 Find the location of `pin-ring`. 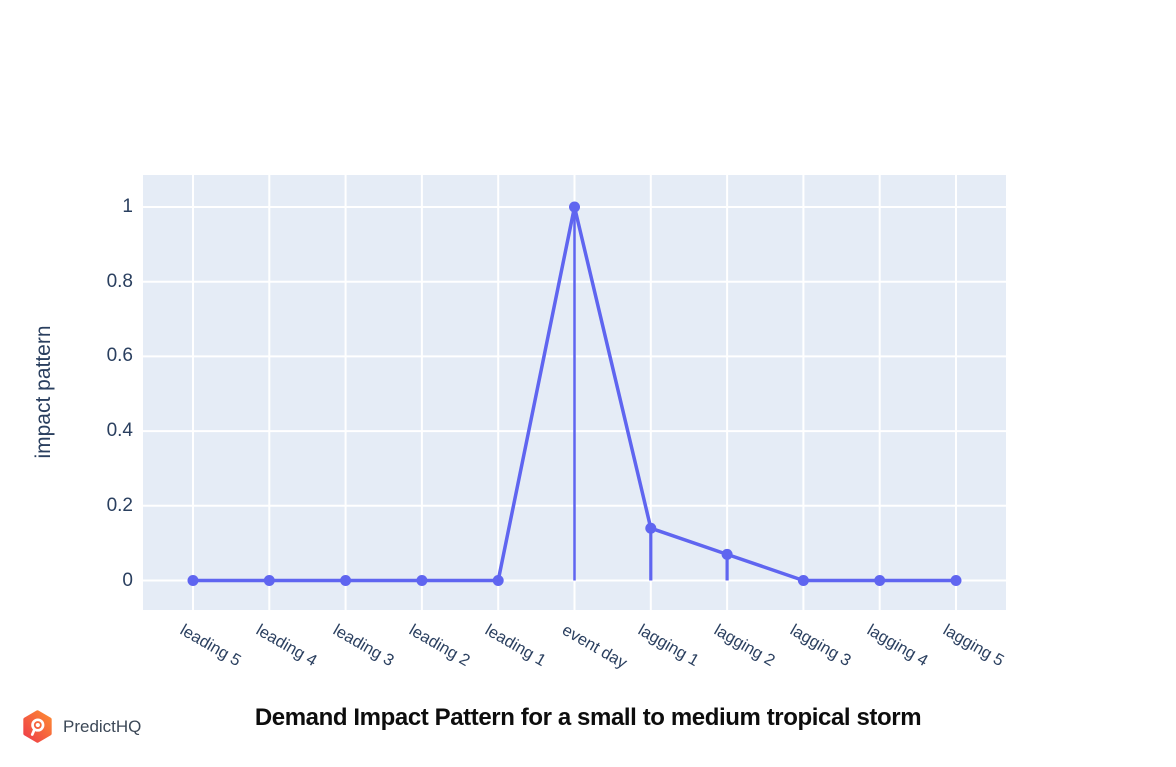

pin-ring is located at coordinates (38, 725).